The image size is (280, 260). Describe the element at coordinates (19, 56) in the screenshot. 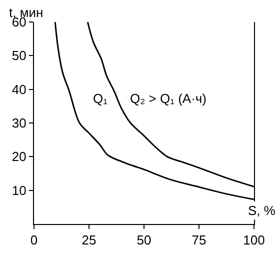

I see `y-tick-label: 50` at that location.